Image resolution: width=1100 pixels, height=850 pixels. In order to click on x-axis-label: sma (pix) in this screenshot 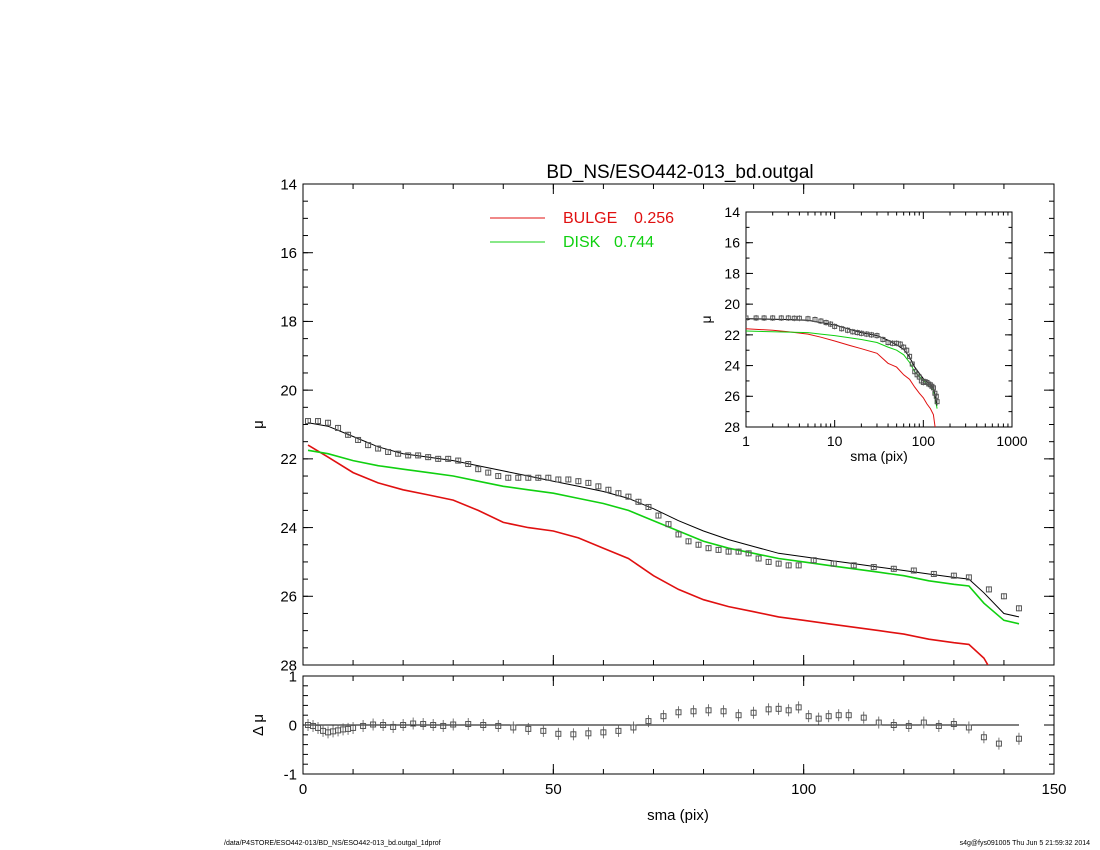, I will do `click(678, 815)`.